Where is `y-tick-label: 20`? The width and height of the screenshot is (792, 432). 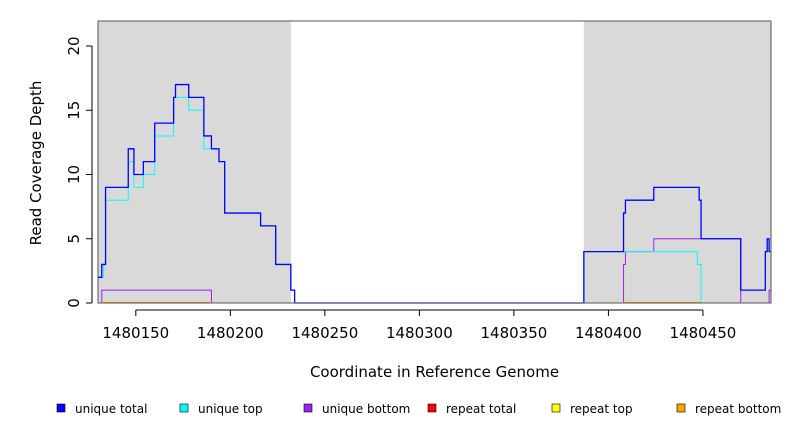
y-tick-label: 20 is located at coordinates (74, 45).